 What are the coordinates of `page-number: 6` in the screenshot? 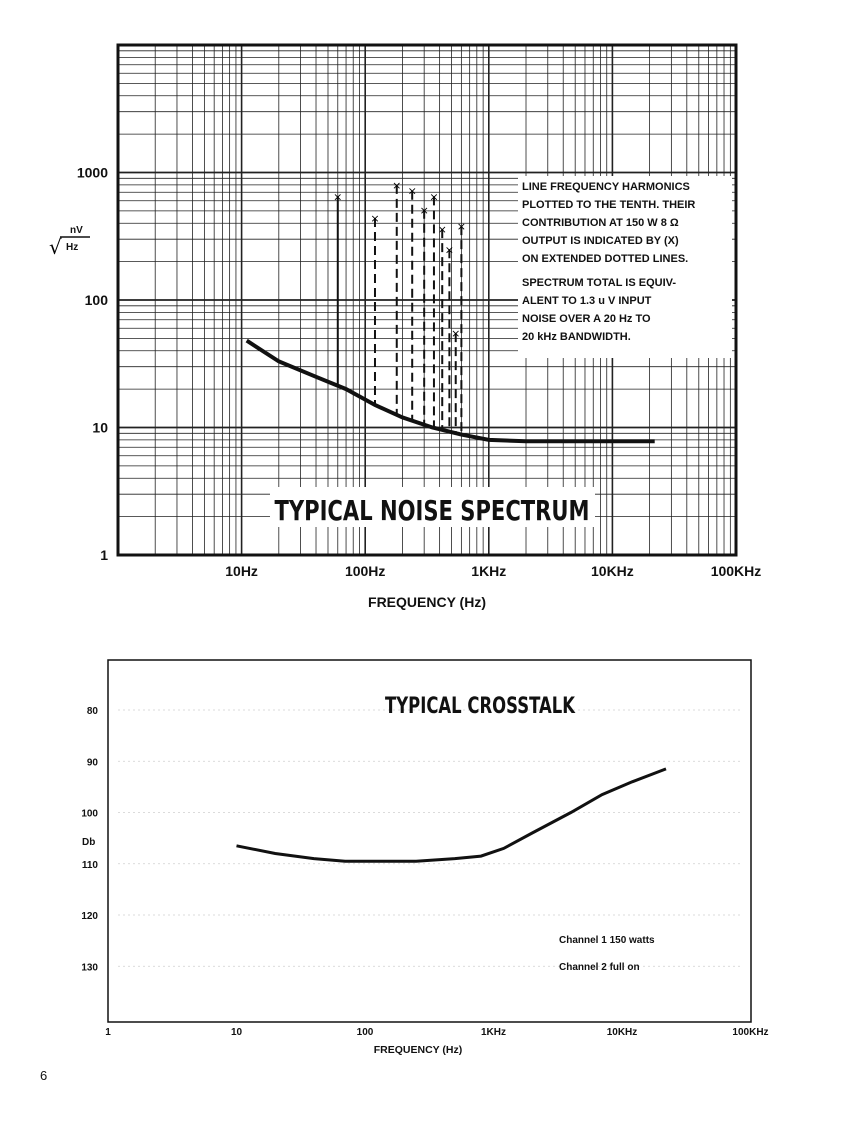 It's located at (44, 1075).